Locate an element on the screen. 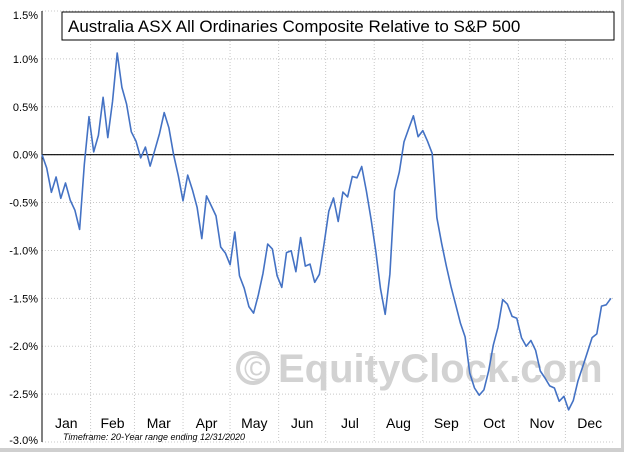  x-tick-label: May is located at coordinates (254, 423).